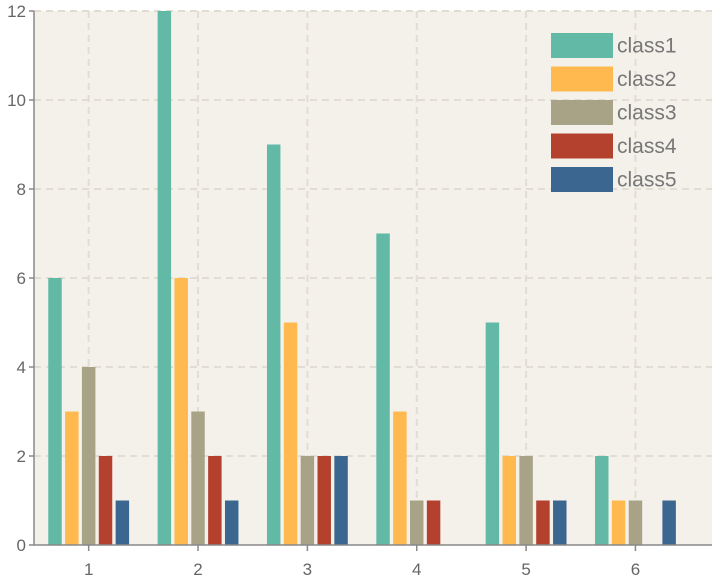  I want to click on legend-swatch-class5, so click(582, 179).